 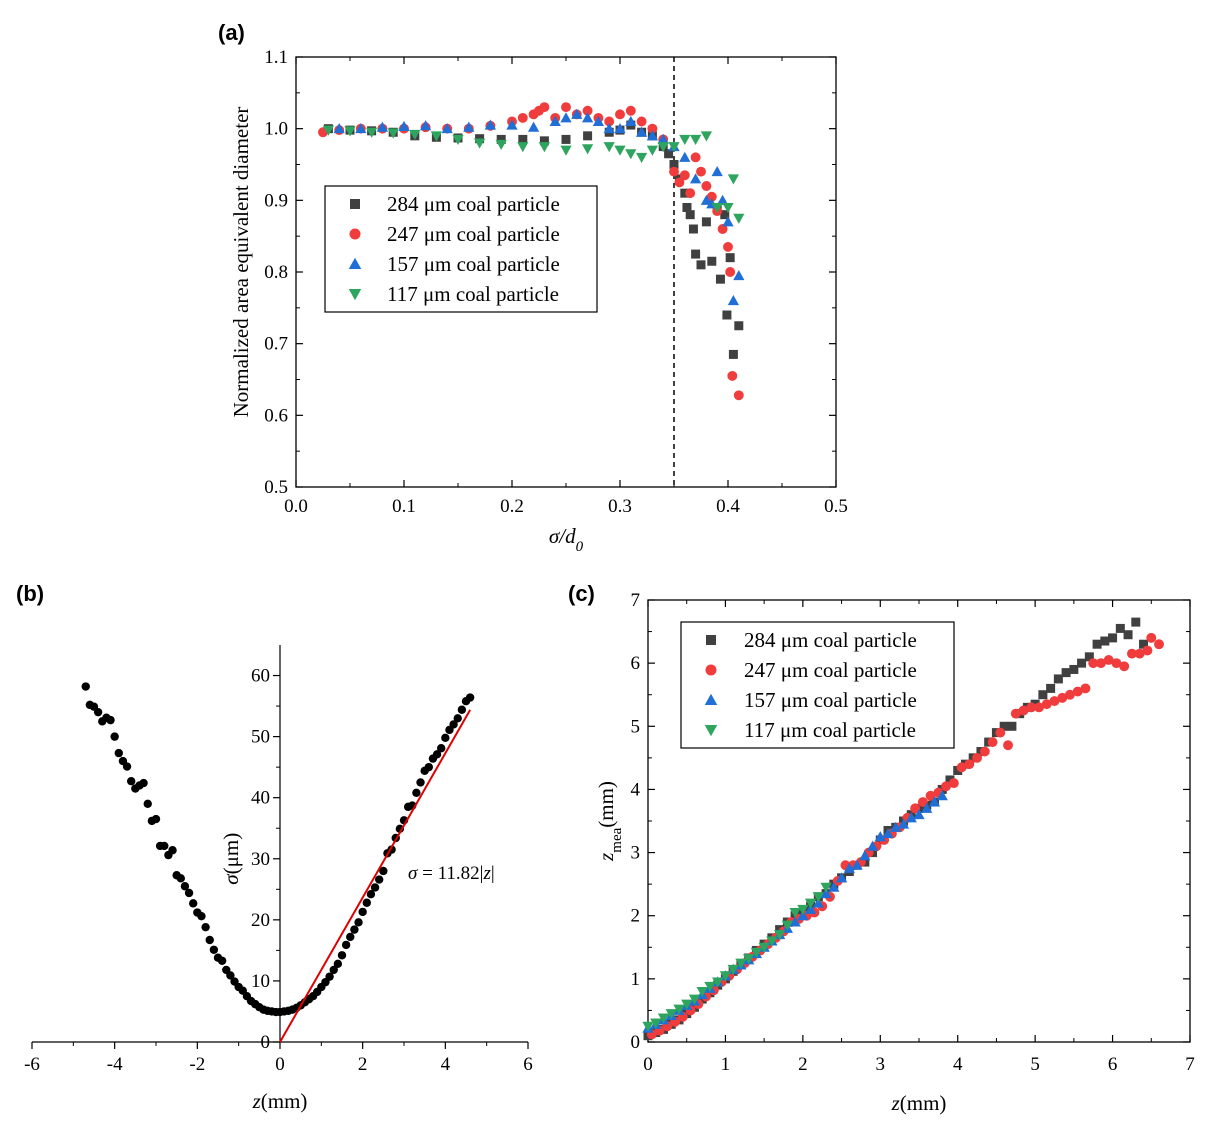 What do you see at coordinates (296, 506) in the screenshot?
I see `x-tick-label-a: 0.0` at bounding box center [296, 506].